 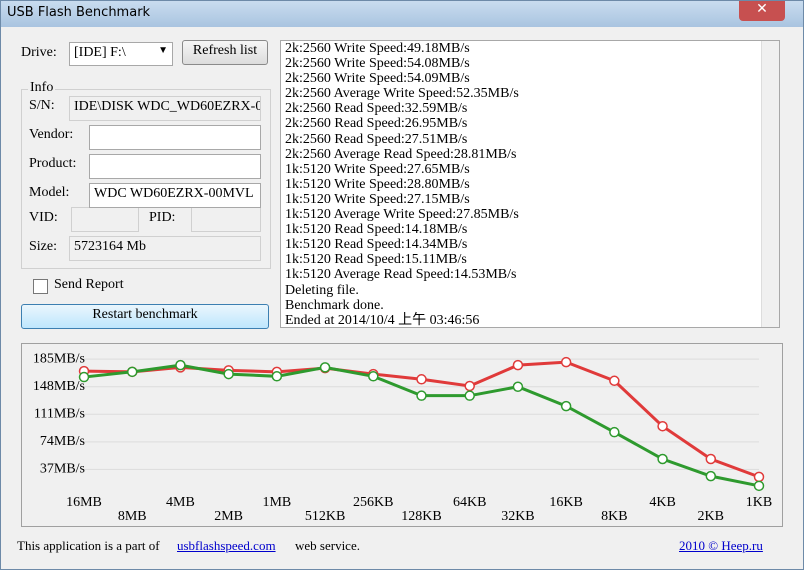 What do you see at coordinates (62, 469) in the screenshot?
I see `y-tick-label: 37MB/s` at bounding box center [62, 469].